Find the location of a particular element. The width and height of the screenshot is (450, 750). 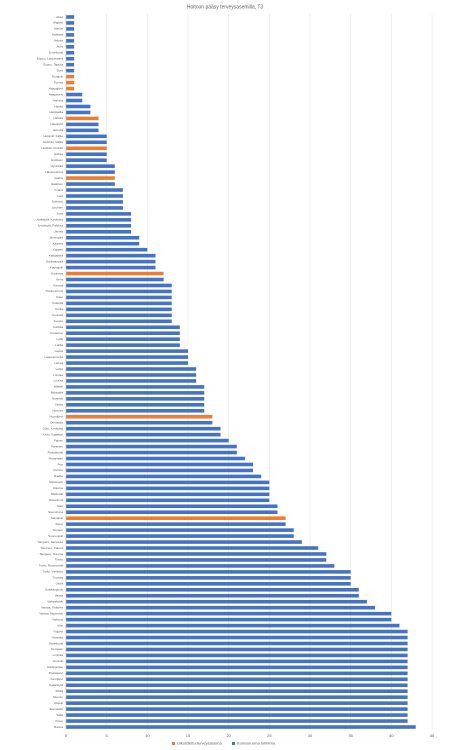

y-tick-label: Tampere, Tesoma is located at coordinates (51, 554).